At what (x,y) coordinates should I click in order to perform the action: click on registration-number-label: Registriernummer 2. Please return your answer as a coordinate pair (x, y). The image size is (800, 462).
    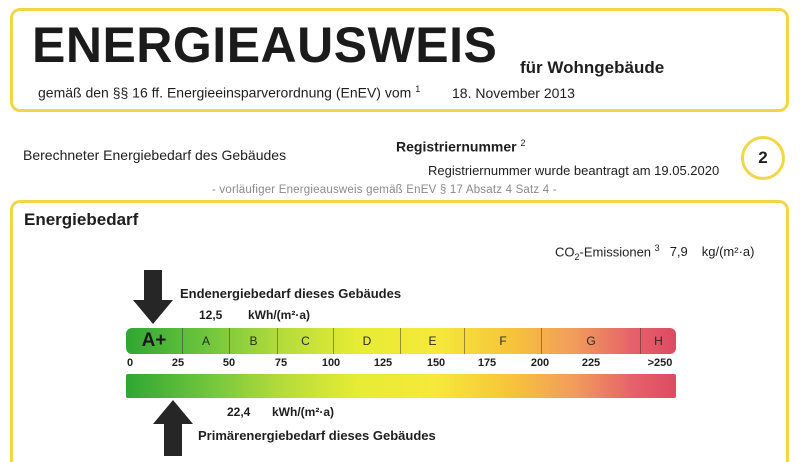
    Looking at the image, I should click on (461, 146).